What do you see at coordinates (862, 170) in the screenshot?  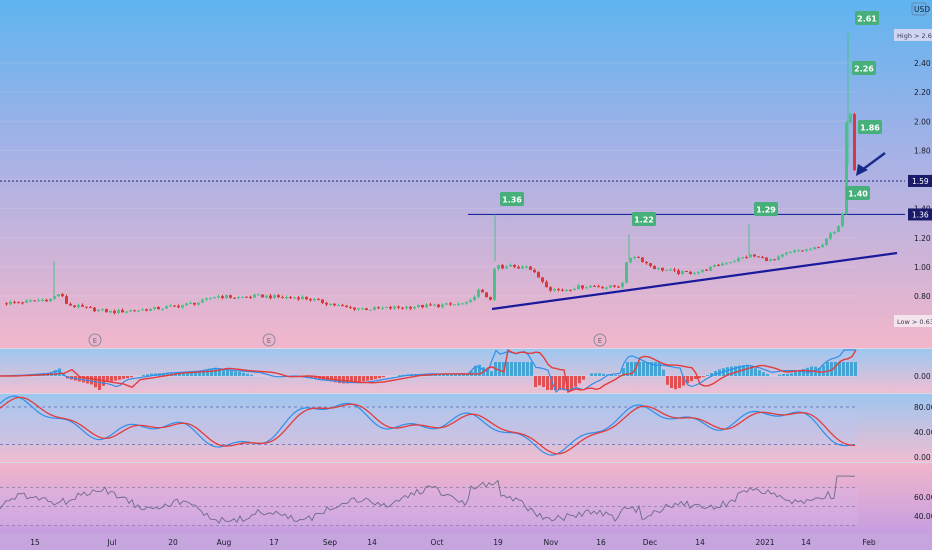 I see `arrow-head` at bounding box center [862, 170].